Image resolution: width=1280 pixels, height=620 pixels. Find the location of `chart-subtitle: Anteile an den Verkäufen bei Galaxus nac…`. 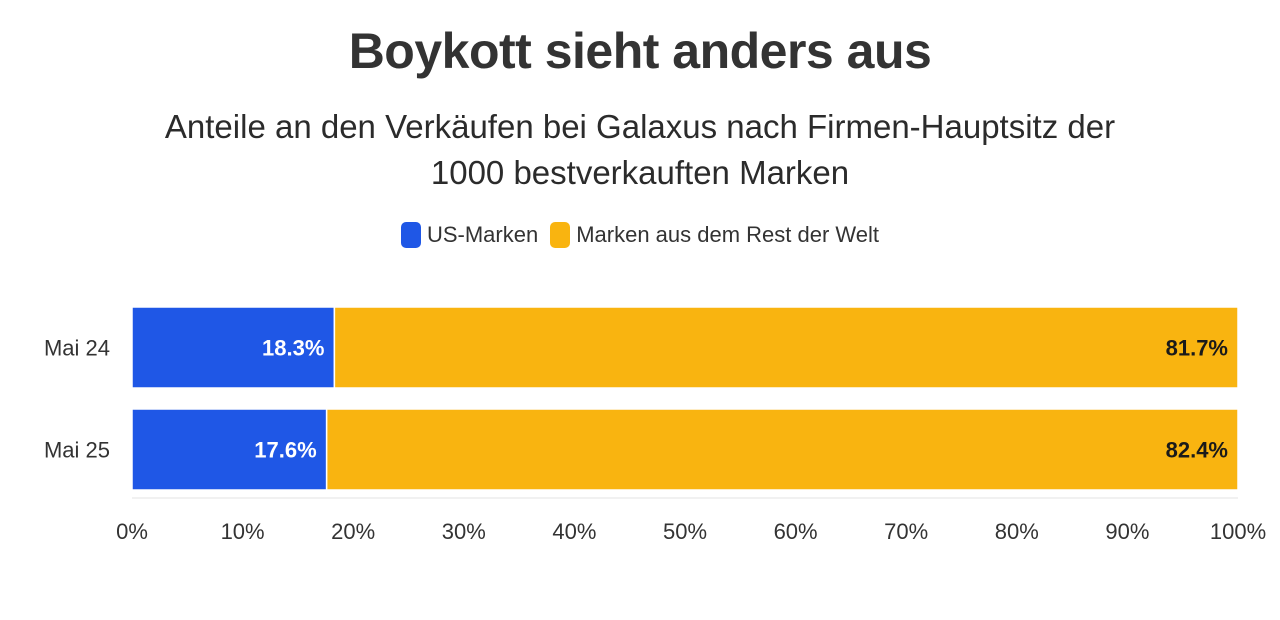

chart-subtitle: Anteile an den Verkäufen bei Galaxus nac… is located at coordinates (640, 149).